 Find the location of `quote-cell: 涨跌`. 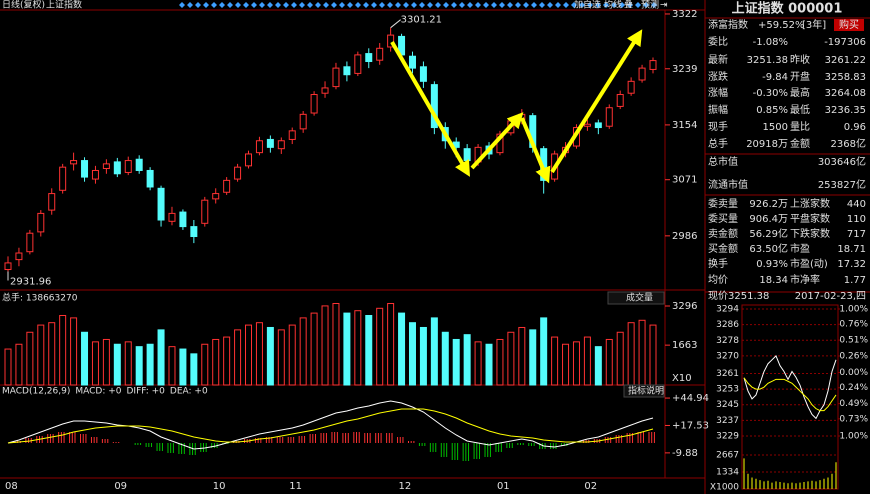

quote-cell: 涨跌 is located at coordinates (718, 76).